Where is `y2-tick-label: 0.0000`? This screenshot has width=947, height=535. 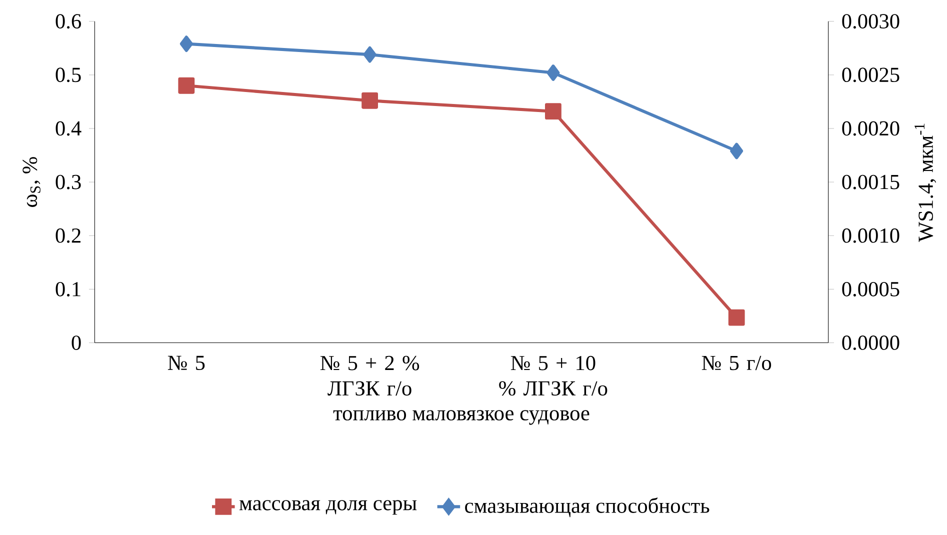 y2-tick-label: 0.0000 is located at coordinates (871, 343).